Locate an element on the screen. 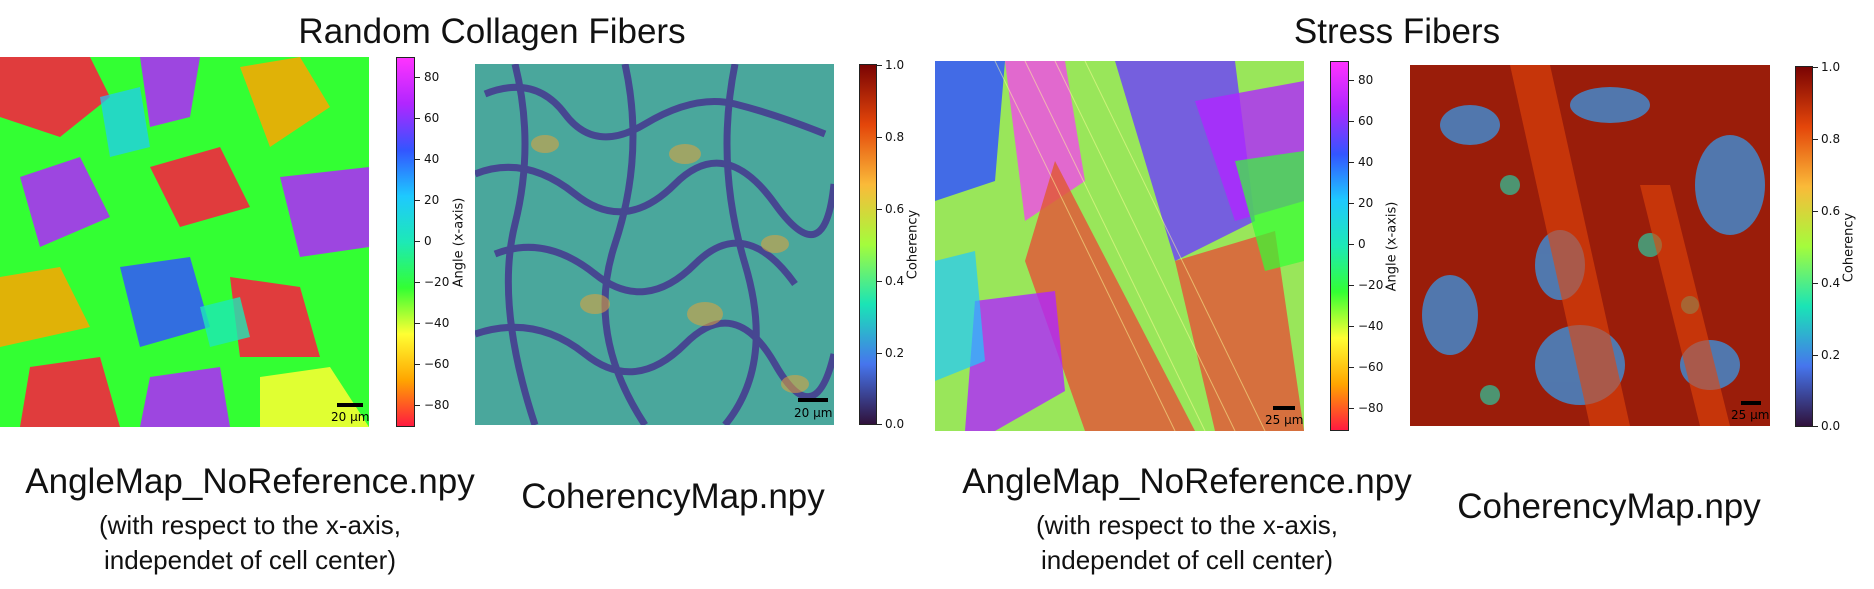 This screenshot has width=1874, height=589. scale-label-1: 20 µm is located at coordinates (350, 417).